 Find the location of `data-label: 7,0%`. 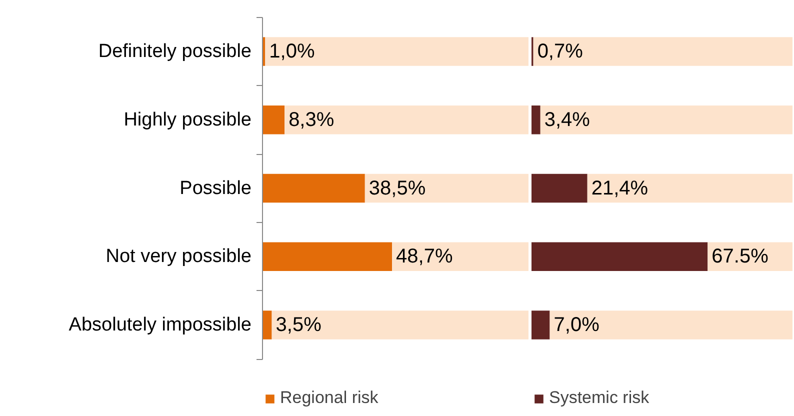

data-label: 7,0% is located at coordinates (577, 325).